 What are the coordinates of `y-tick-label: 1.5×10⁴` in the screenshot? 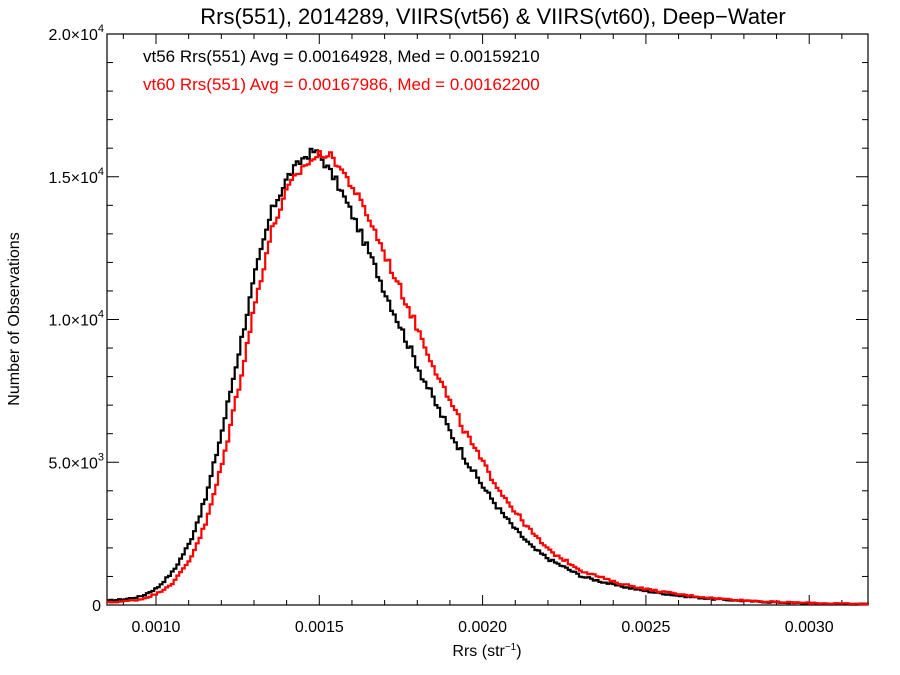 It's located at (76, 176).